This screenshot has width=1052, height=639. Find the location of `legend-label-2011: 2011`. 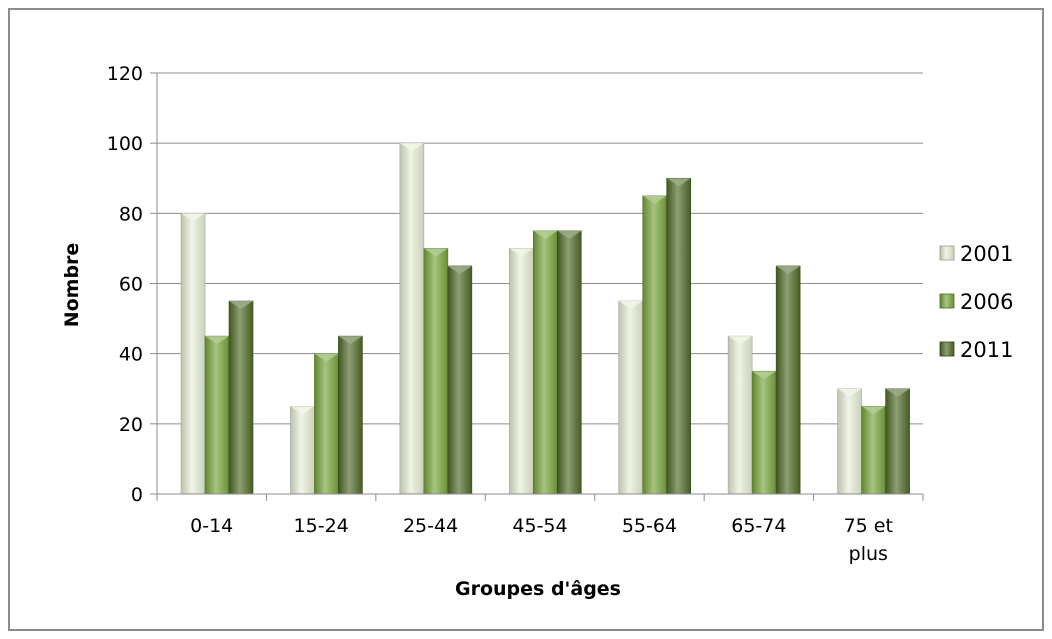

legend-label-2011: 2011 is located at coordinates (986, 350).